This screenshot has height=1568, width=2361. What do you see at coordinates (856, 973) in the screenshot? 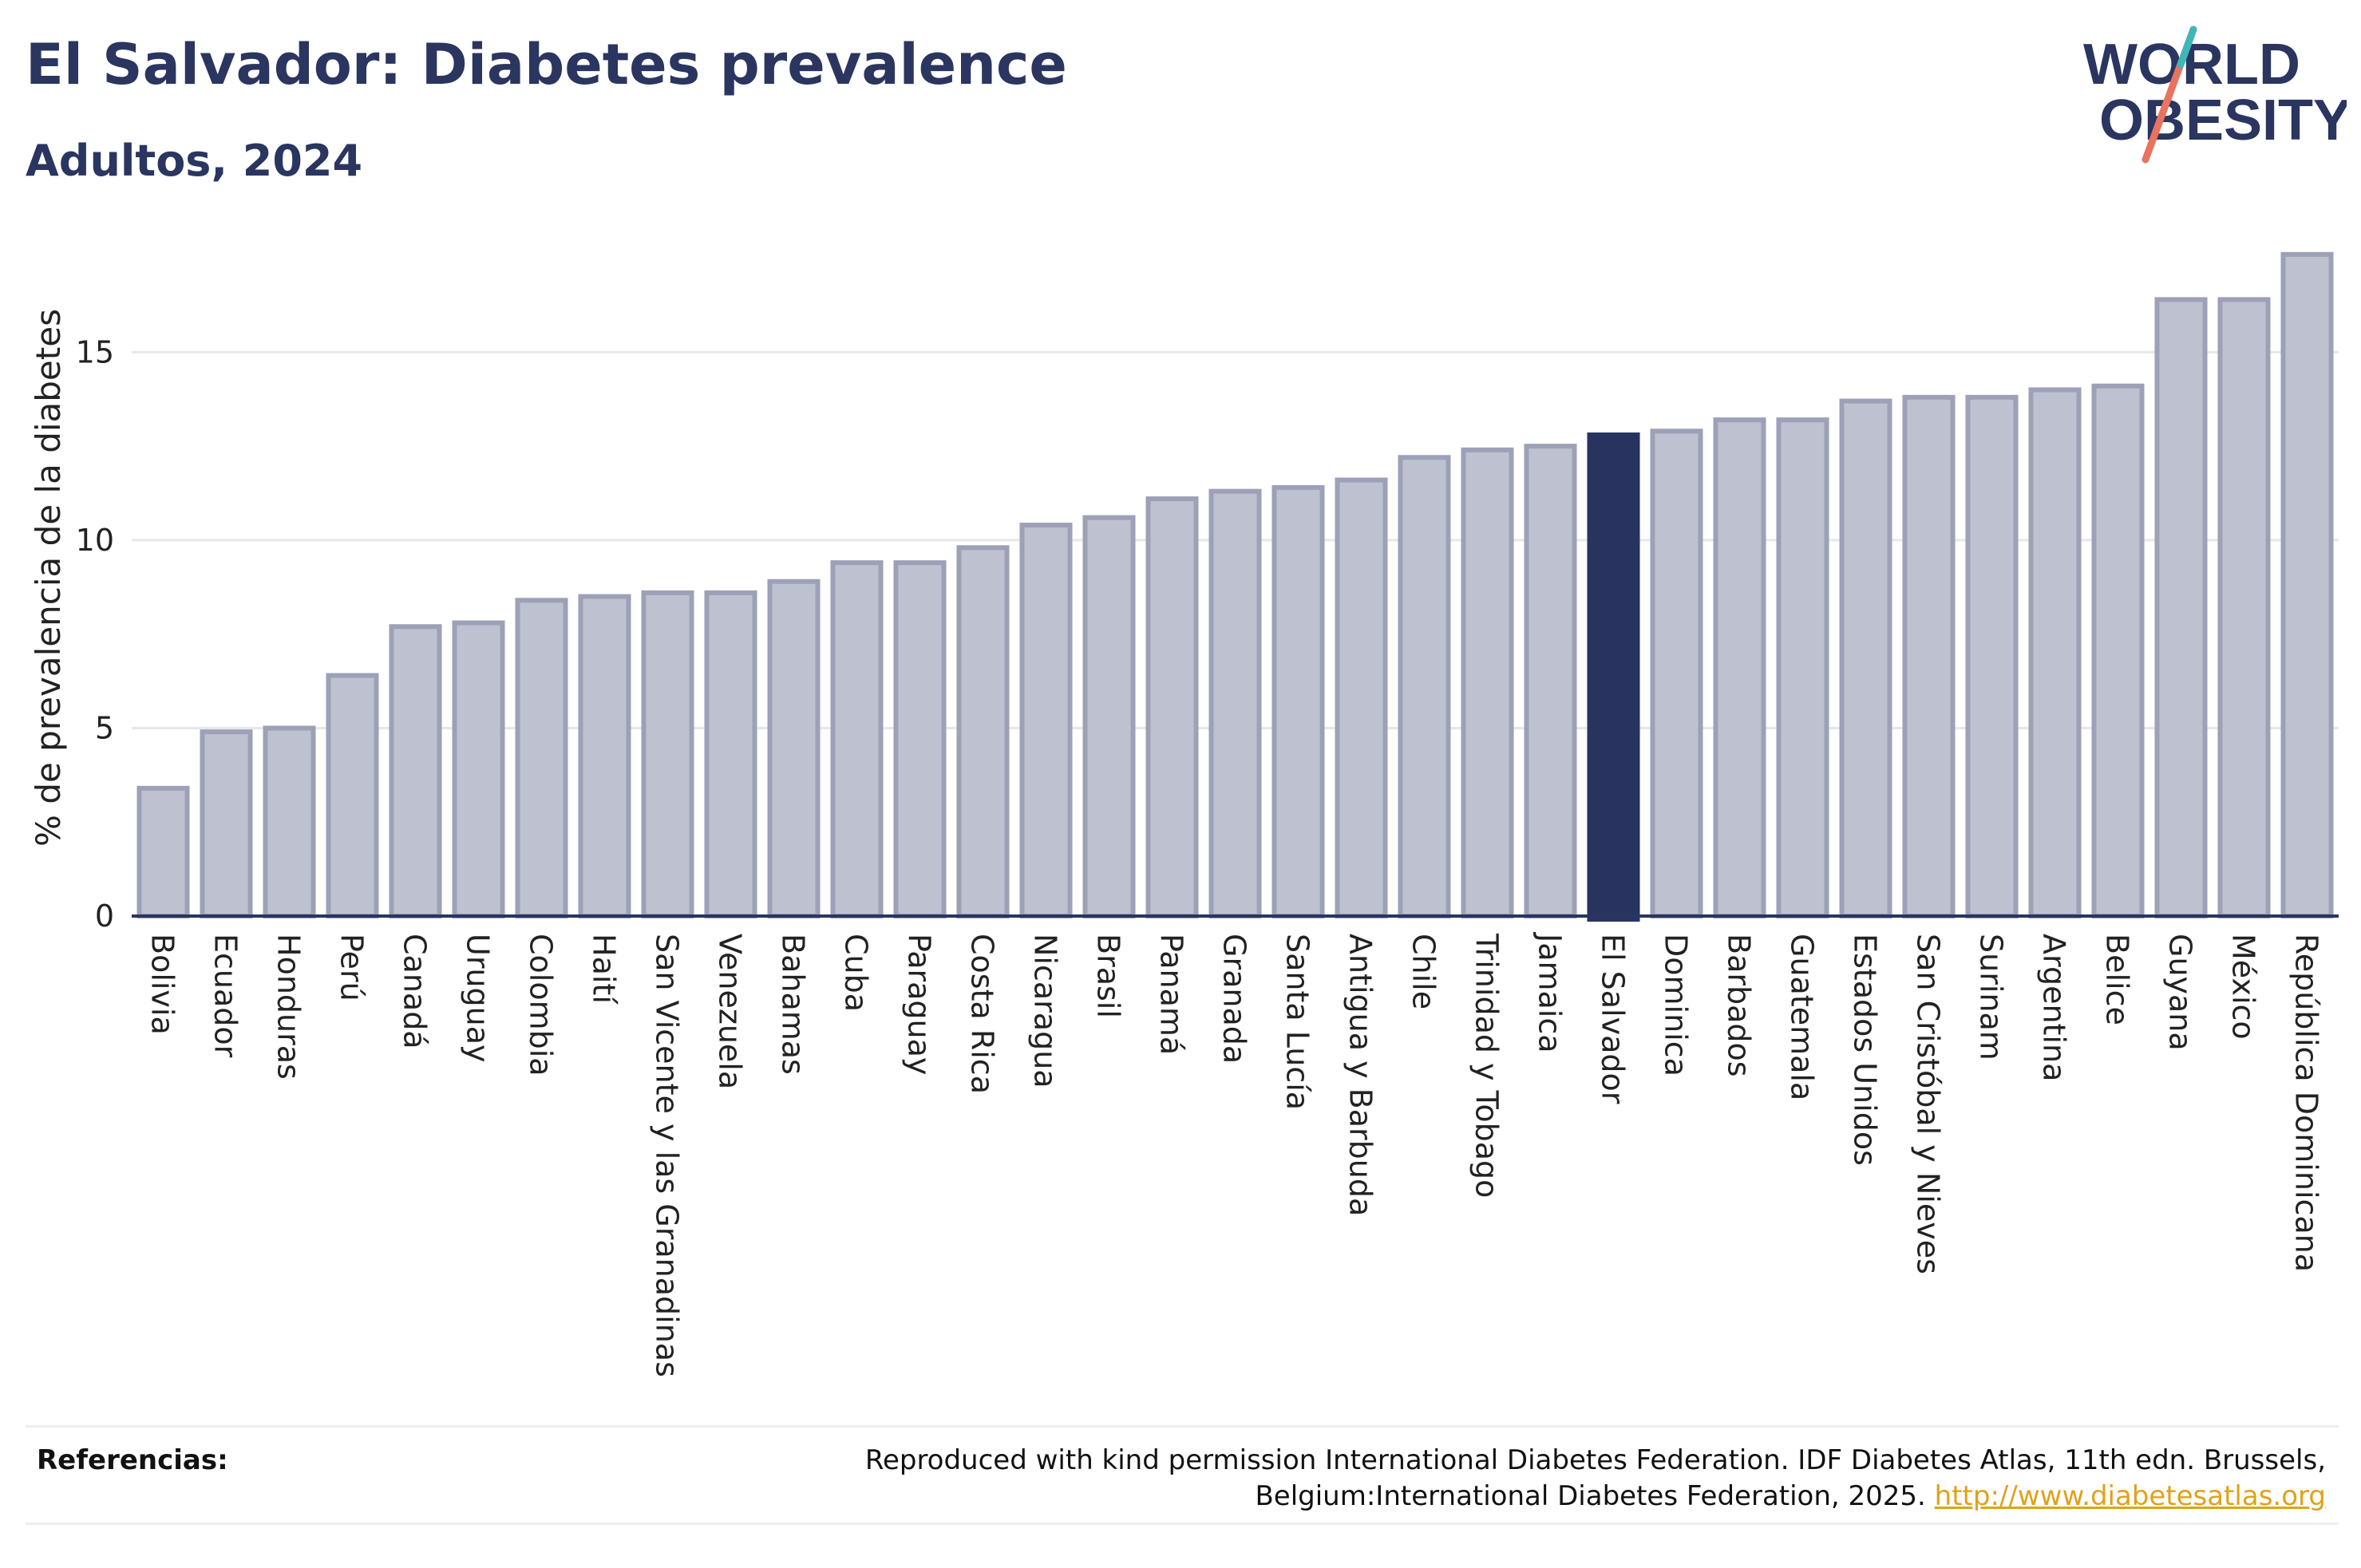
I see `x-tick-label: Cuba` at bounding box center [856, 973].